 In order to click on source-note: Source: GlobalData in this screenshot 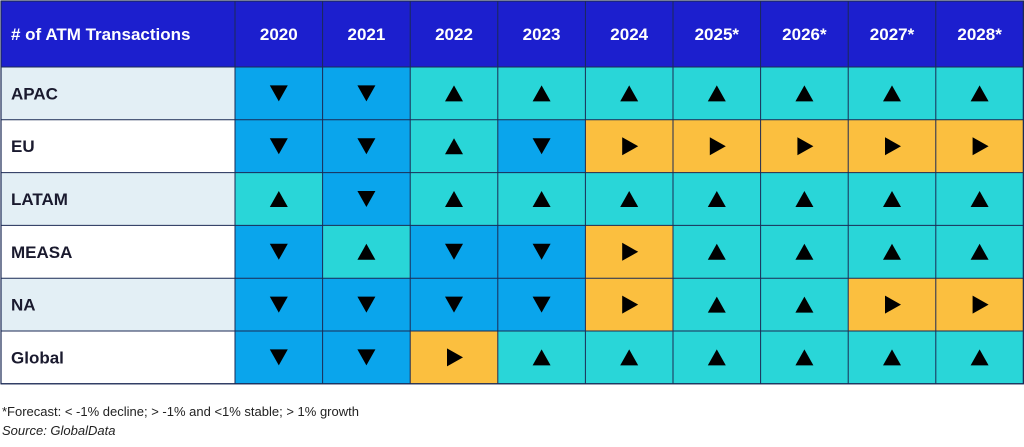, I will do `click(59, 430)`.